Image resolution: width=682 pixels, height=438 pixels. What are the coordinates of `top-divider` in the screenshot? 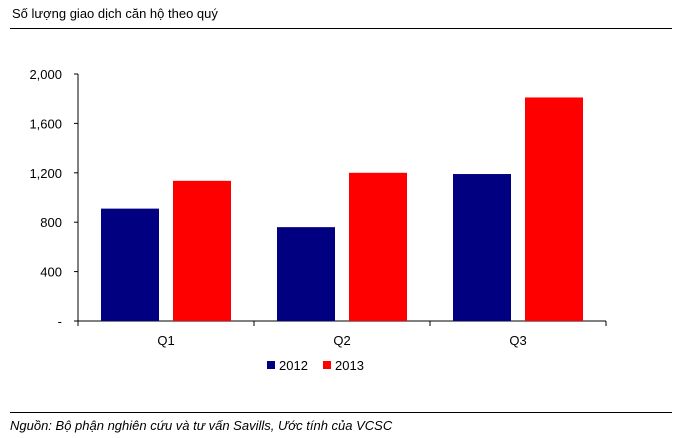 It's located at (341, 28).